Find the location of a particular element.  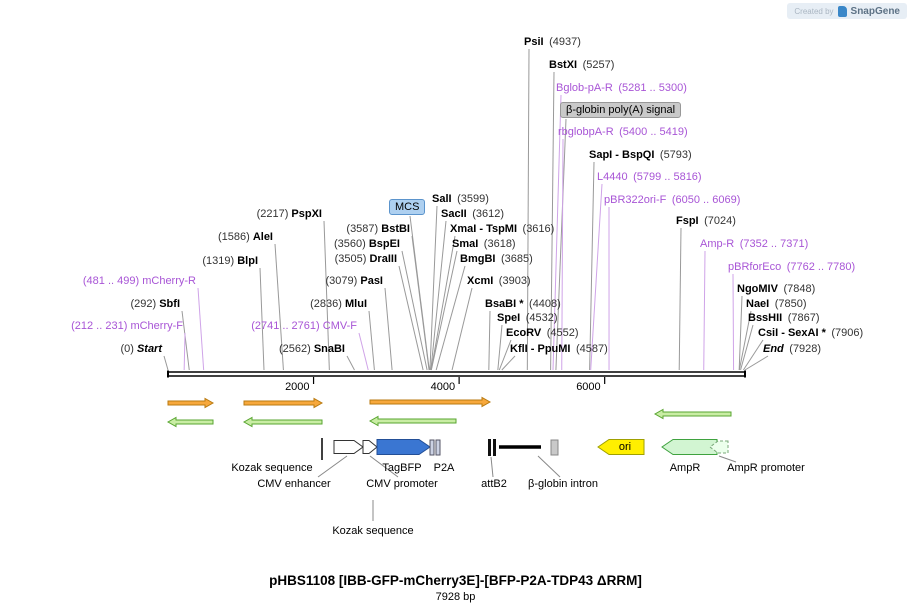

site-position: (2217) is located at coordinates (274, 214).